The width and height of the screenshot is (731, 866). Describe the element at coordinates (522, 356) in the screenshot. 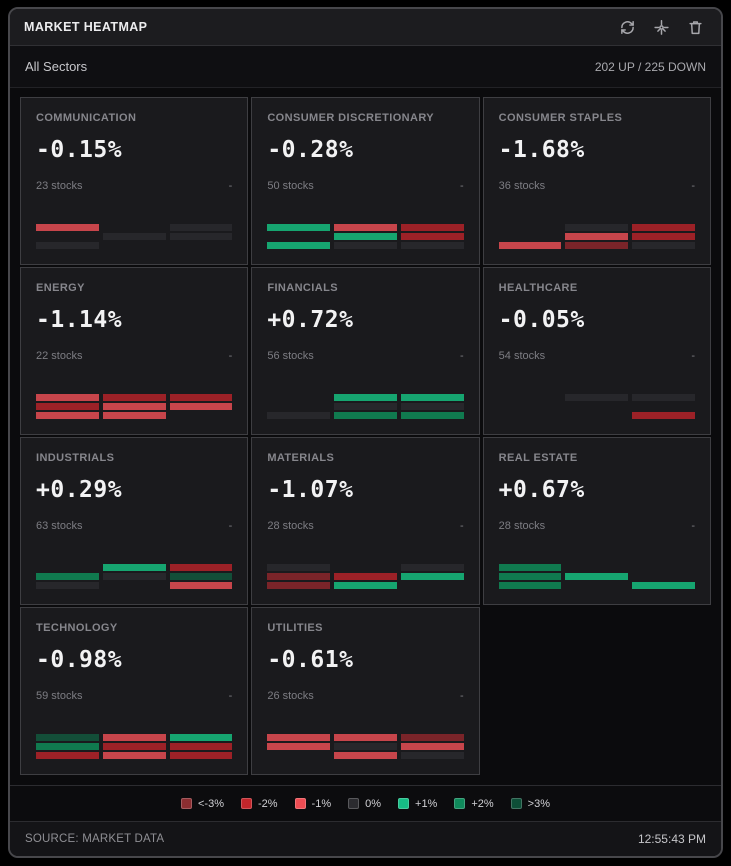

I see `sector-stock-count: 54 stocks` at that location.